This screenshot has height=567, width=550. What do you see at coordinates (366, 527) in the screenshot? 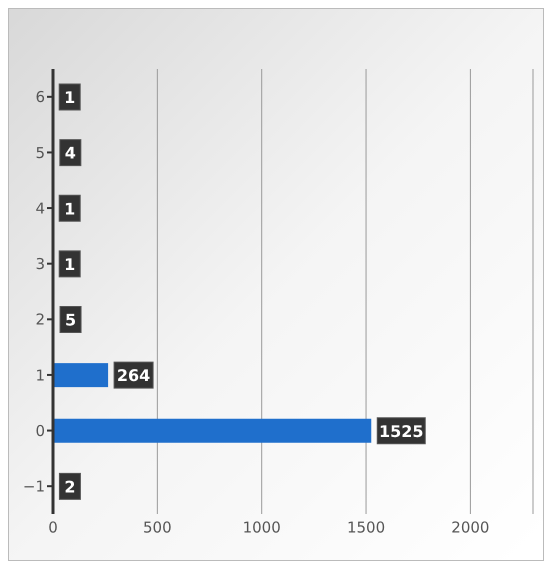
I see `x-tick-label: 1500` at bounding box center [366, 527].